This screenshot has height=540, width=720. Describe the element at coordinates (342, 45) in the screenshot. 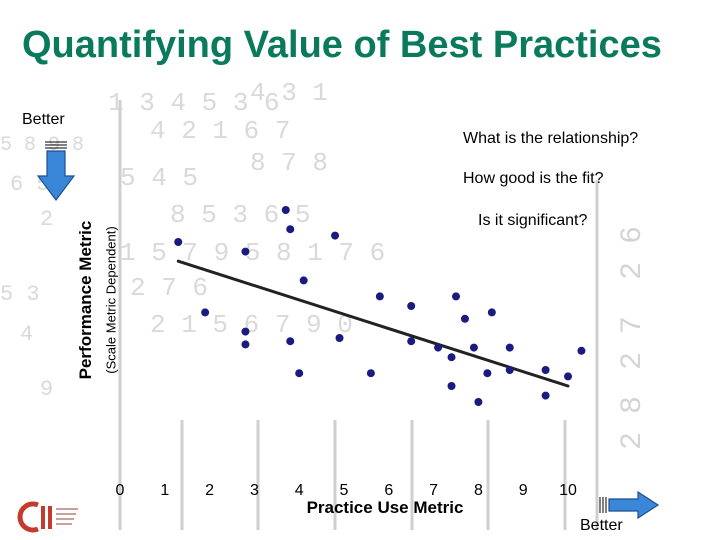

I see `slide-title: Quantifying Value of Best Practices` at that location.